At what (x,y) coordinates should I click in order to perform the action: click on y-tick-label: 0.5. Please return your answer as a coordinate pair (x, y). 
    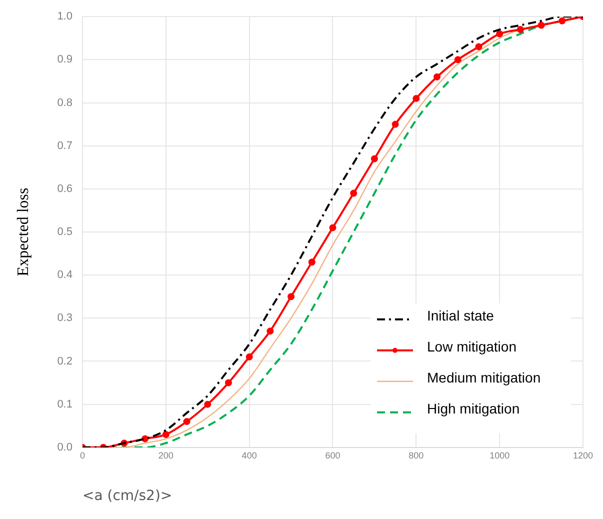
    Looking at the image, I should click on (64, 232).